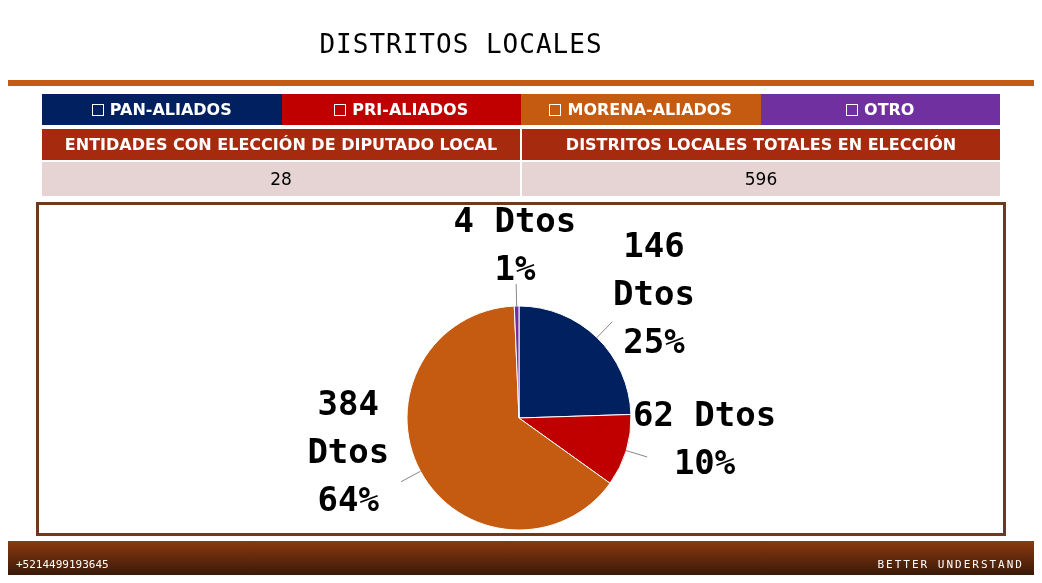  What do you see at coordinates (281, 179) in the screenshot?
I see `text: 28` at bounding box center [281, 179].